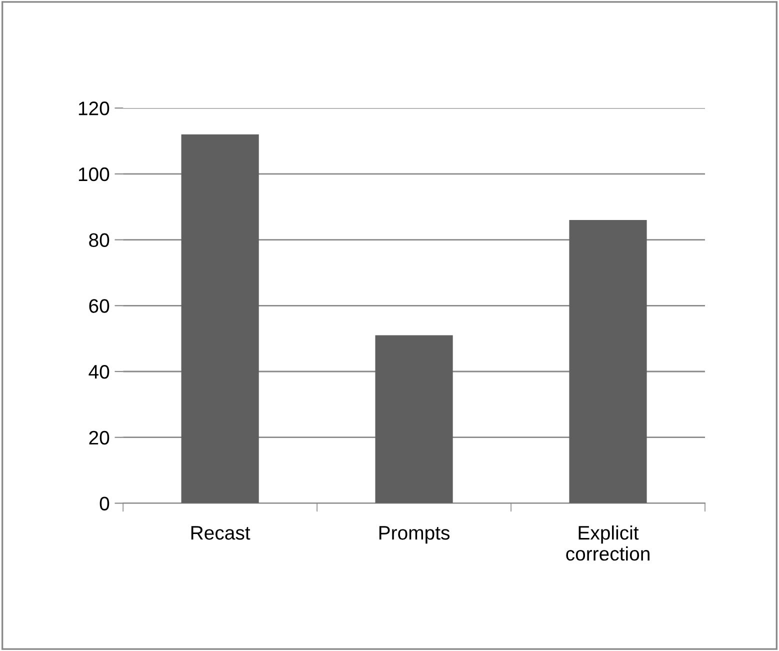 The image size is (779, 651). What do you see at coordinates (99, 437) in the screenshot?
I see `y-tick-label: 20` at bounding box center [99, 437].